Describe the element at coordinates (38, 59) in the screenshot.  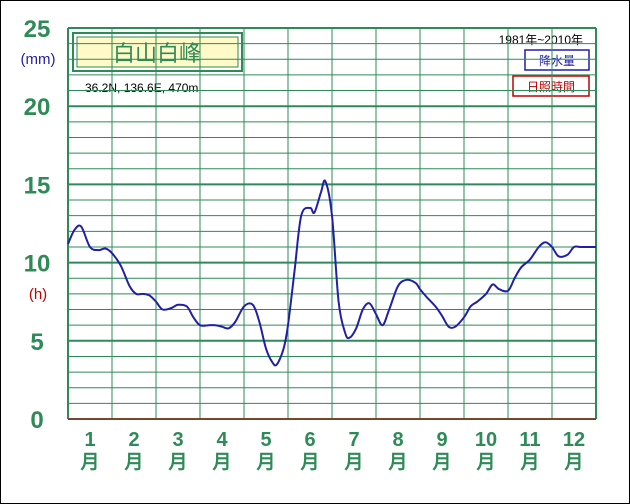
I see `unit-mm-label: (mm)` at that location.